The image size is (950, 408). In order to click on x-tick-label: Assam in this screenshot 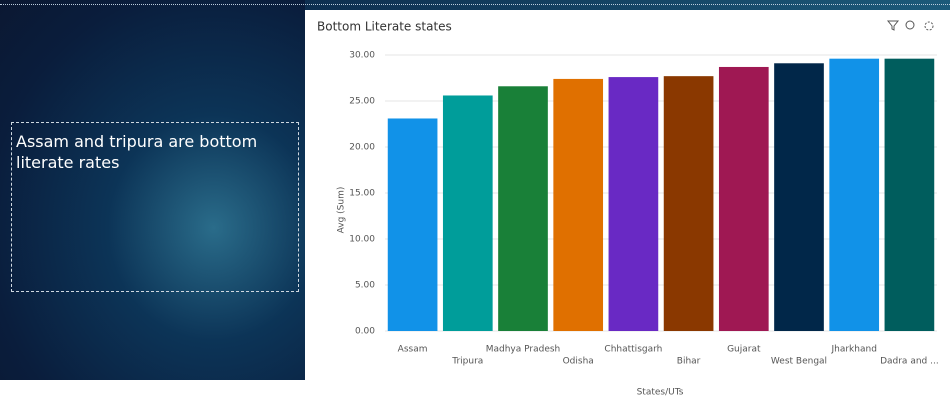, I will do `click(413, 350)`.